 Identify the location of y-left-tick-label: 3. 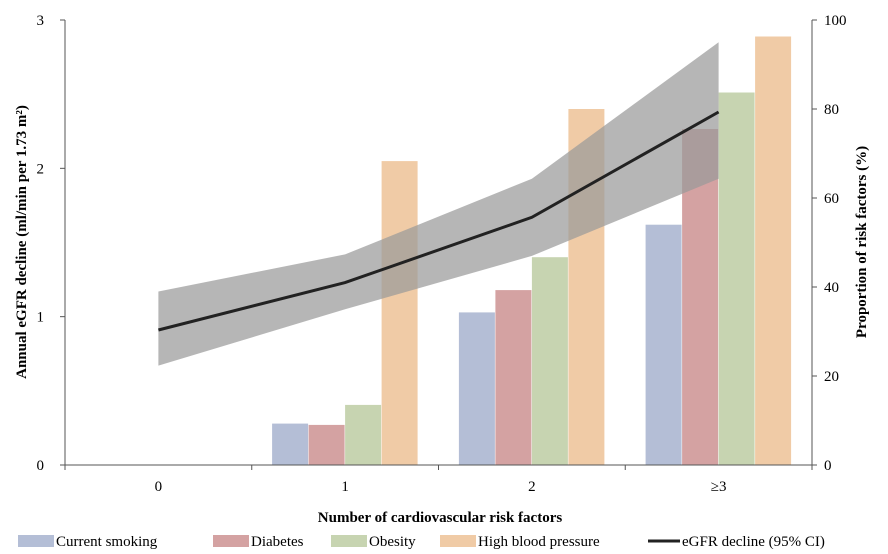
(41, 21).